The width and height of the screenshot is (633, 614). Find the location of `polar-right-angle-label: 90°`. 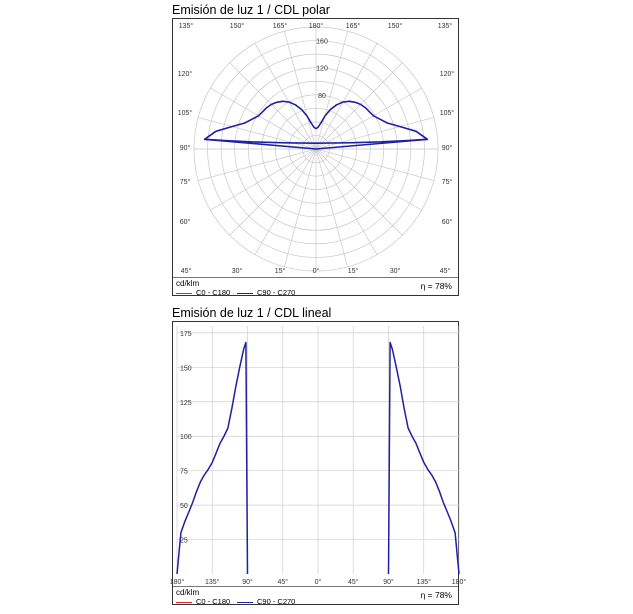

polar-right-angle-label: 90° is located at coordinates (447, 148).